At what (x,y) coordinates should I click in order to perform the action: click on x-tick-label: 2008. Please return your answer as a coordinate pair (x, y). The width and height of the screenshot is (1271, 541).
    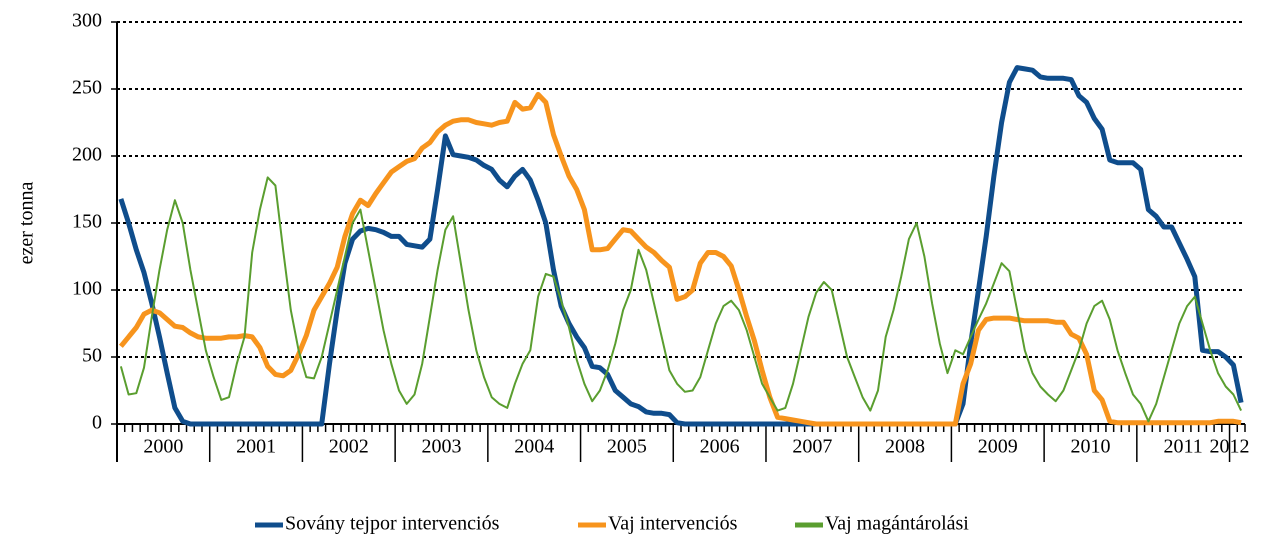
    Looking at the image, I should click on (905, 447).